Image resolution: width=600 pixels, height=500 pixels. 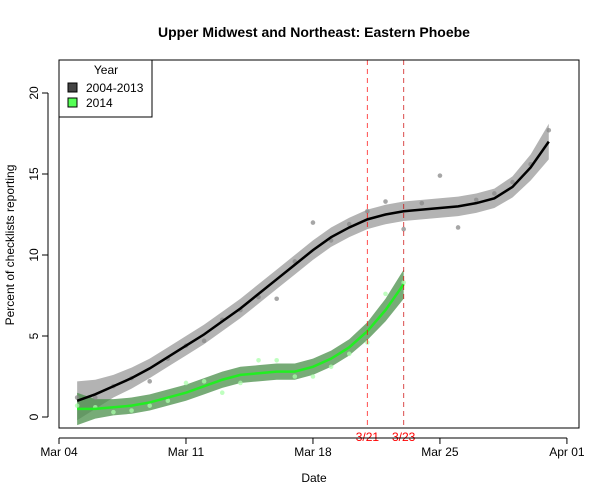 I want to click on x-tick-label: Mar 04, so click(x=59, y=452).